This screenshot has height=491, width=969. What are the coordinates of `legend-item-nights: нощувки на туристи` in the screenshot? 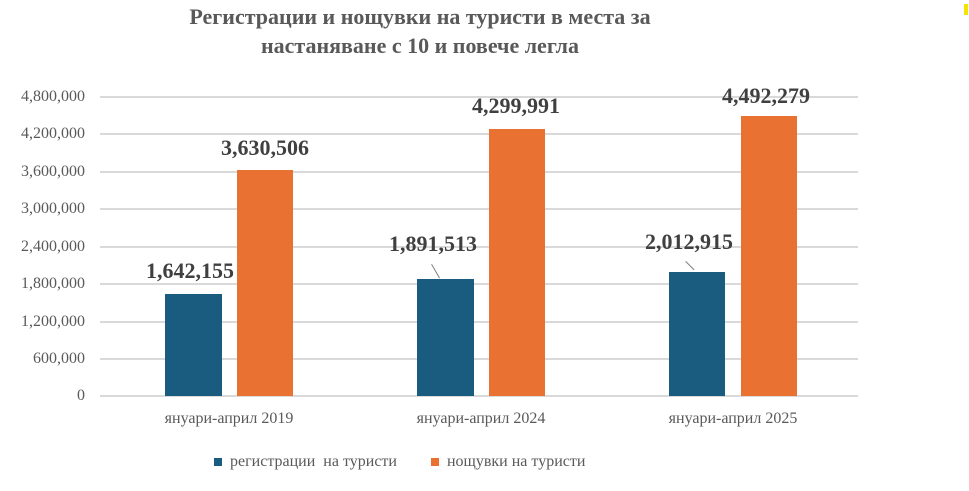 It's located at (508, 462).